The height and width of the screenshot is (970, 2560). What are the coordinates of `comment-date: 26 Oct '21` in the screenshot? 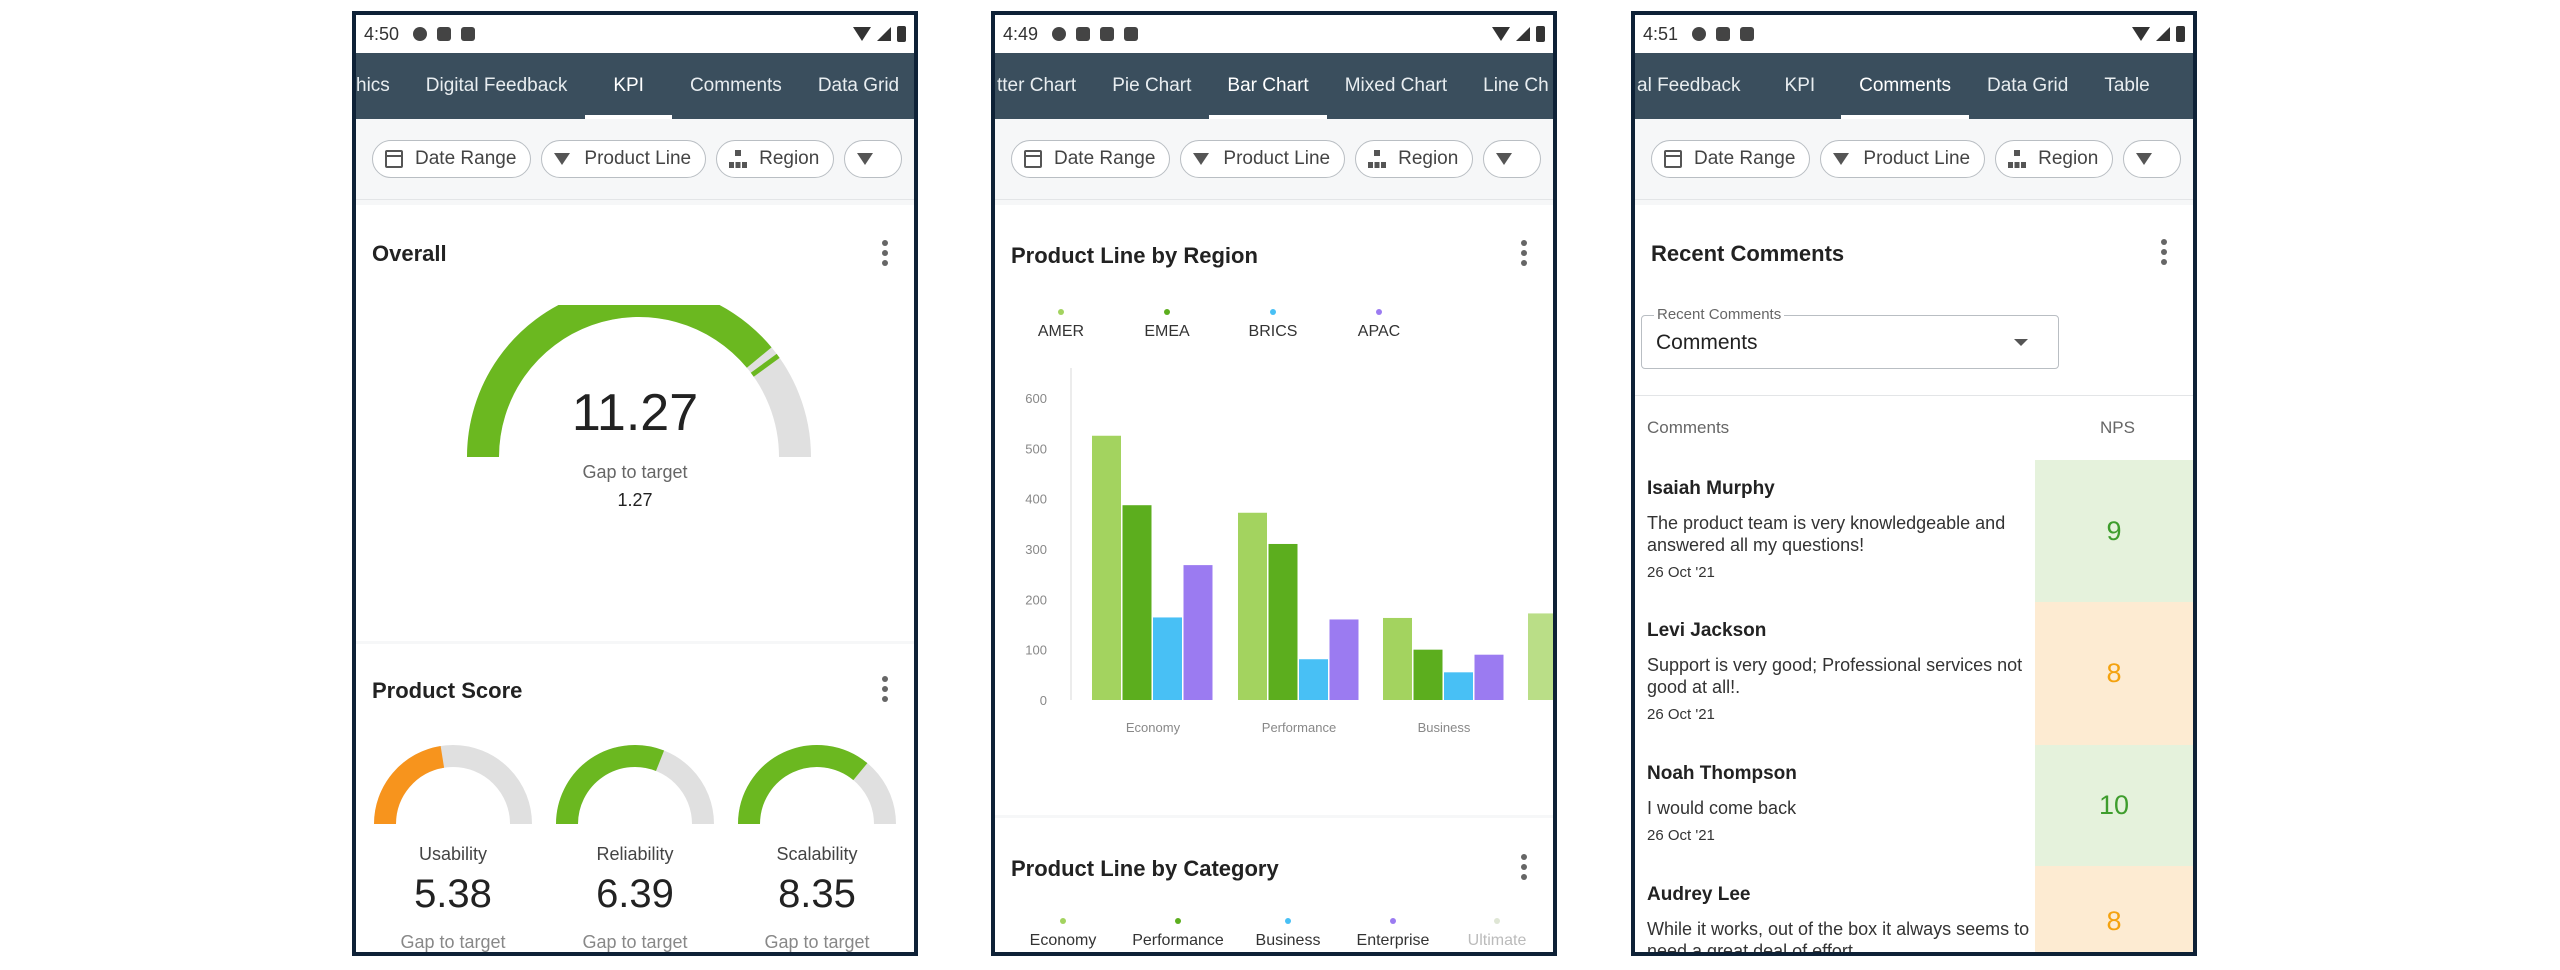 It's located at (1681, 835).